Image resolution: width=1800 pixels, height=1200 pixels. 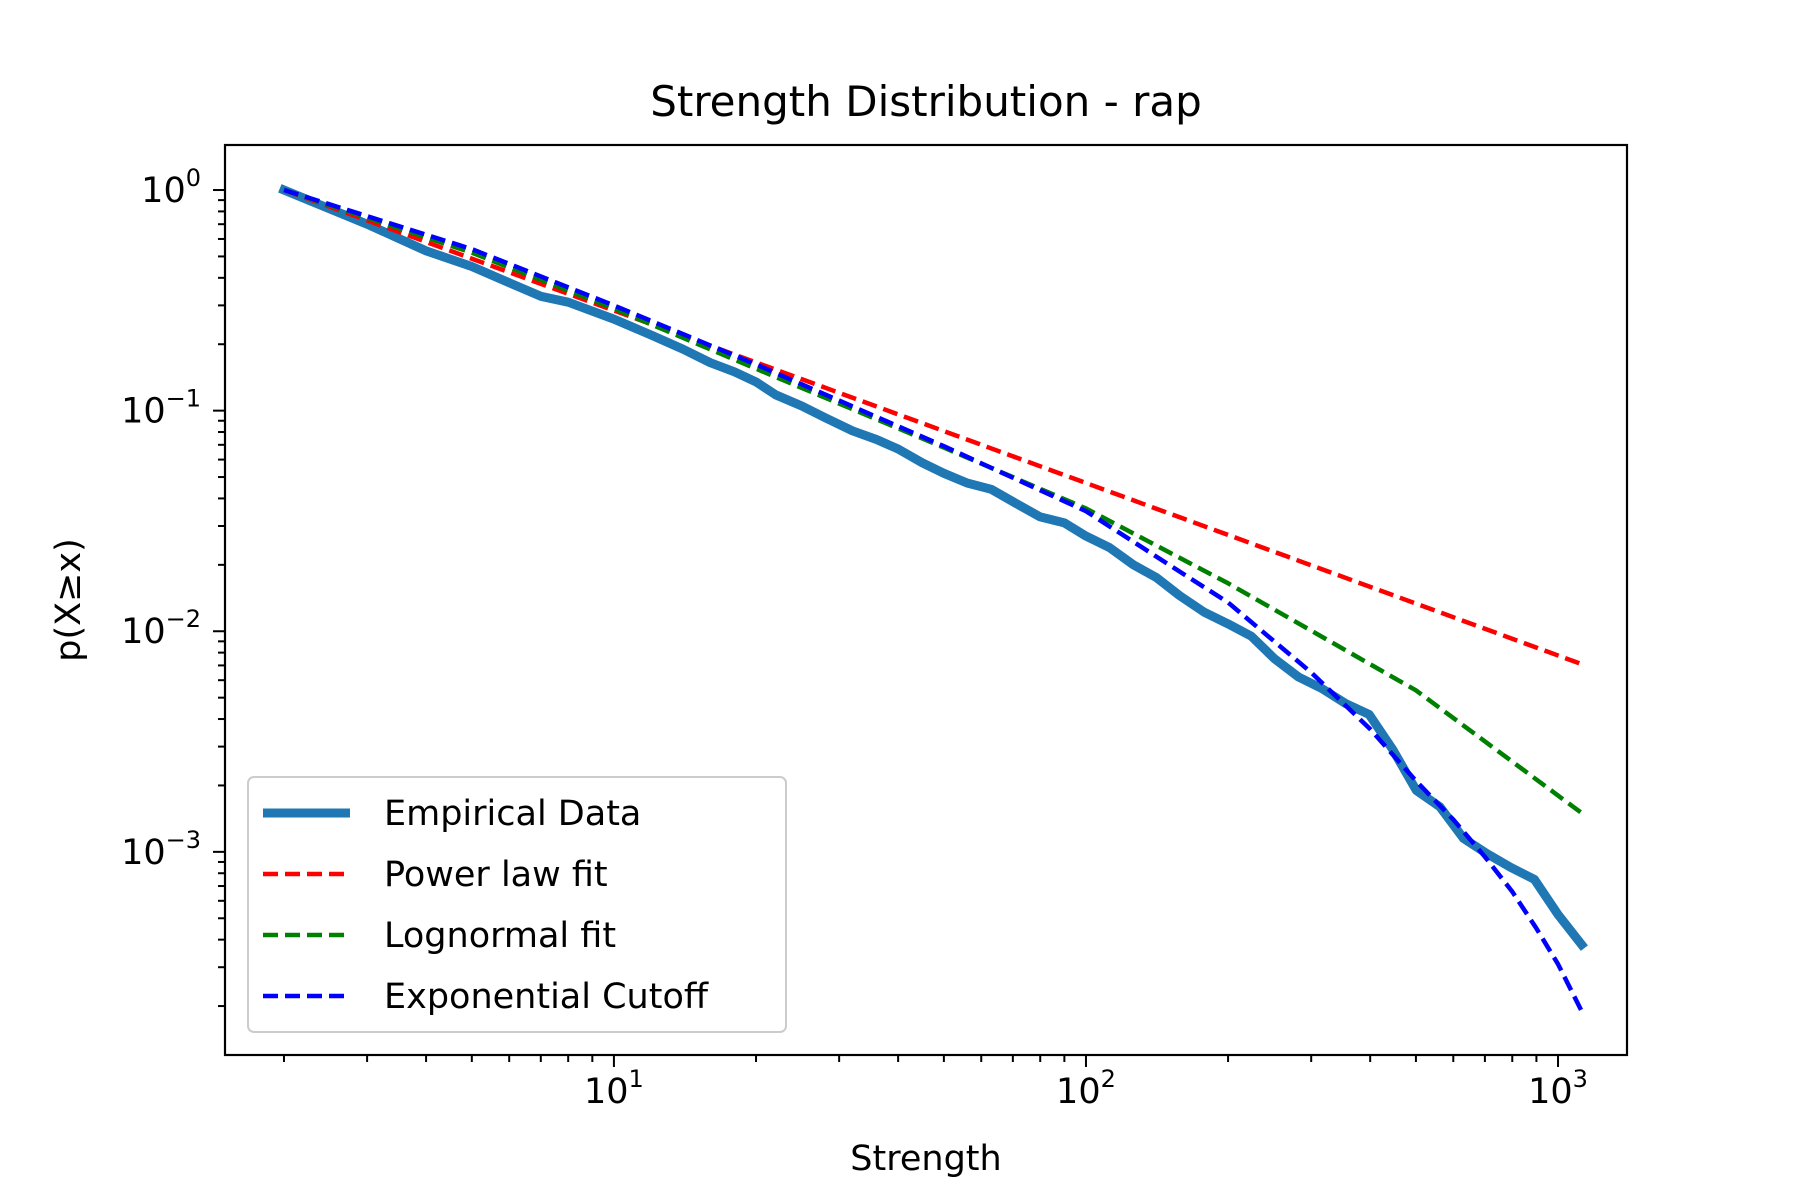 What do you see at coordinates (161, 408) in the screenshot?
I see `y-tick-label: 10⁻¹` at bounding box center [161, 408].